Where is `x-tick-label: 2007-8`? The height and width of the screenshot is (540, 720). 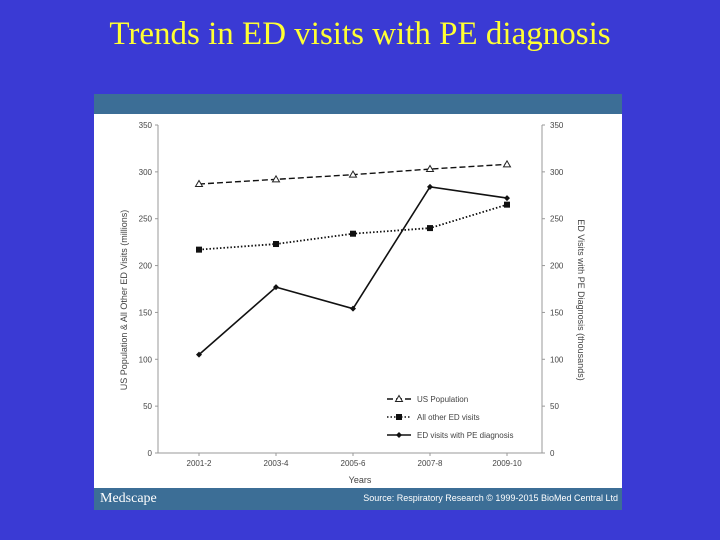
x-tick-label: 2007-8 is located at coordinates (430, 463).